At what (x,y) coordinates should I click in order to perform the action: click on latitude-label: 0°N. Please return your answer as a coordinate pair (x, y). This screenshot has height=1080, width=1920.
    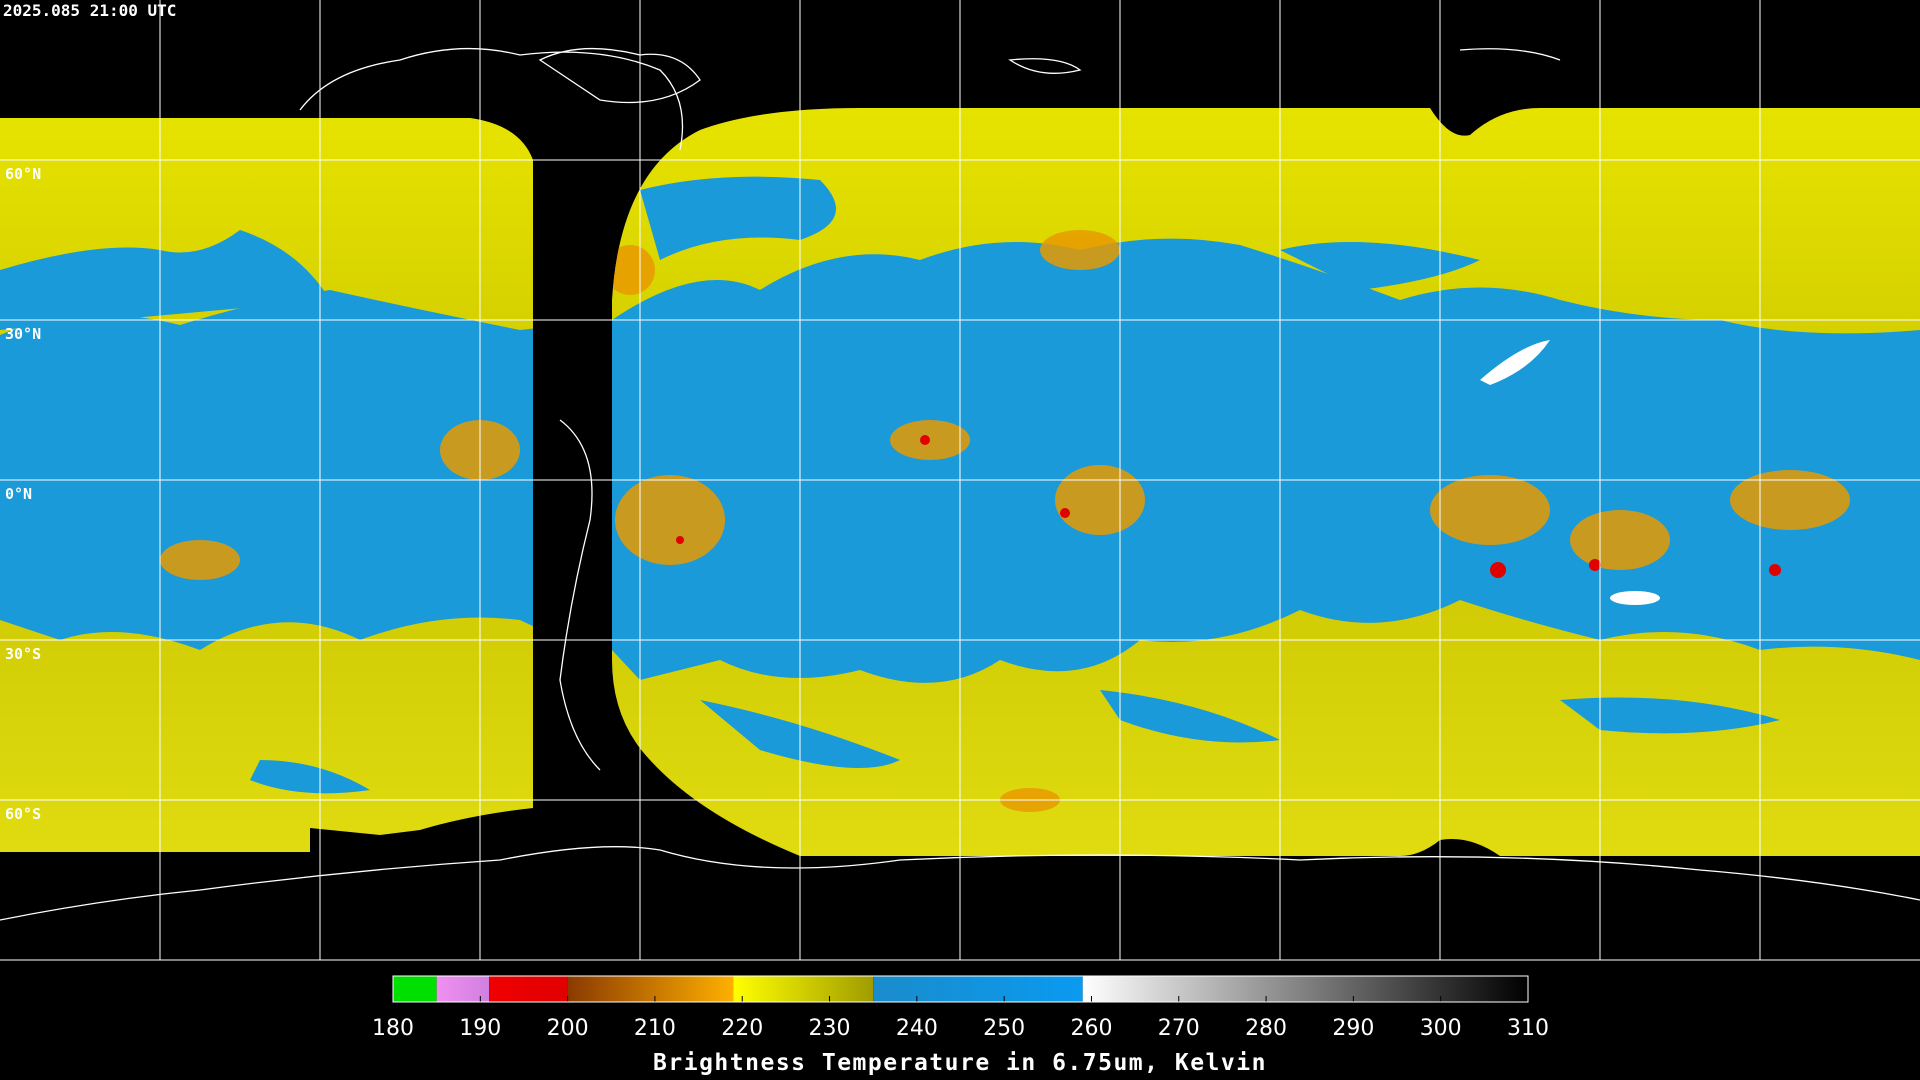
    Looking at the image, I should click on (18, 494).